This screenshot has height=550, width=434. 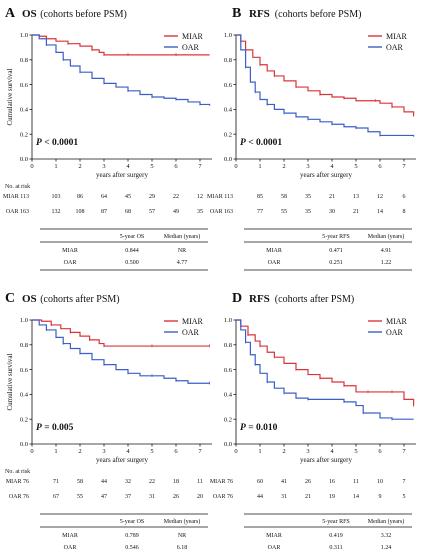 I want to click on risk-value: 37, so click(x=128, y=497).